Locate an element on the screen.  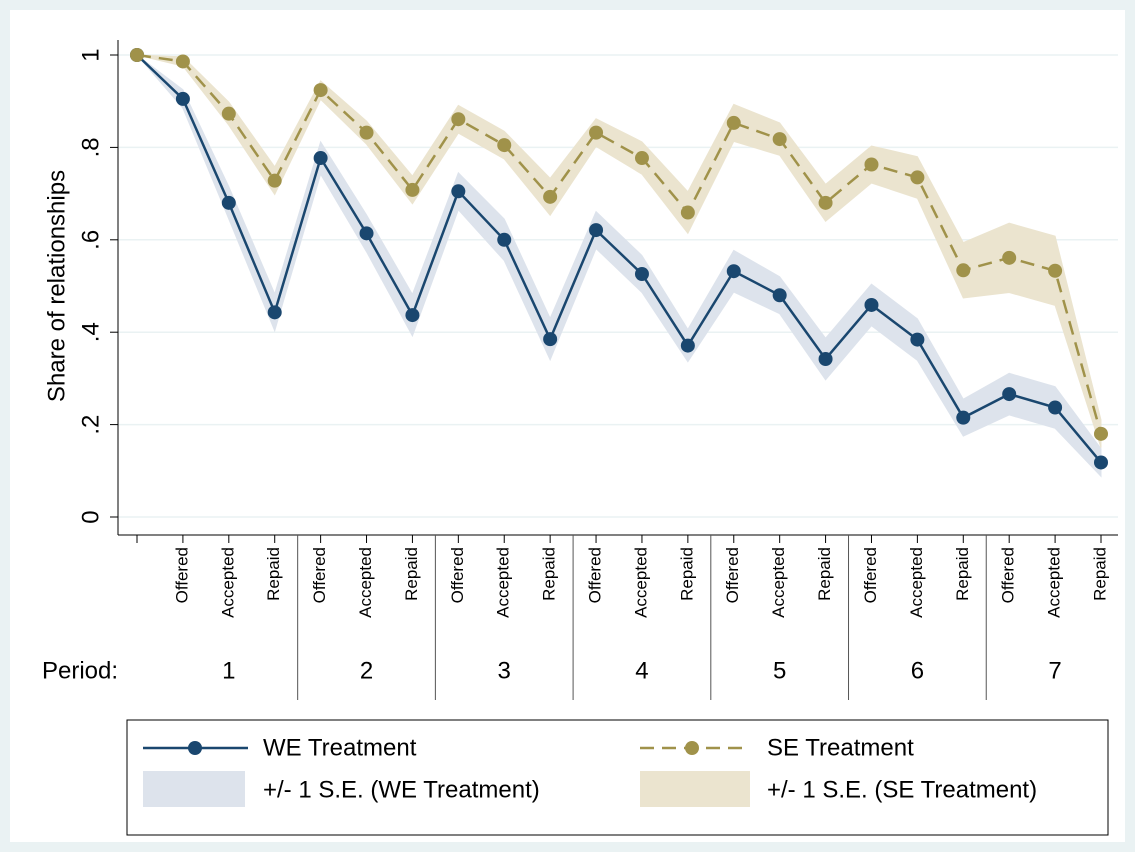
legend is located at coordinates (617, 777).